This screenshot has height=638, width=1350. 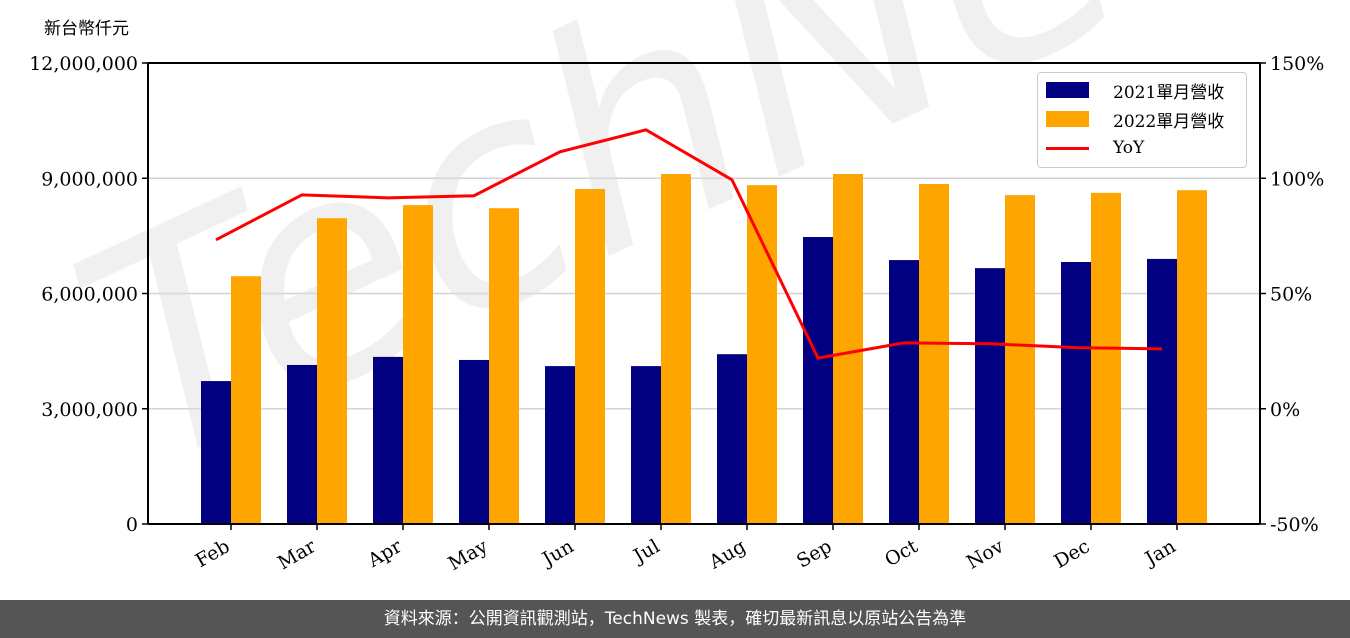 What do you see at coordinates (213, 553) in the screenshot?
I see `x-tick-label: Feb` at bounding box center [213, 553].